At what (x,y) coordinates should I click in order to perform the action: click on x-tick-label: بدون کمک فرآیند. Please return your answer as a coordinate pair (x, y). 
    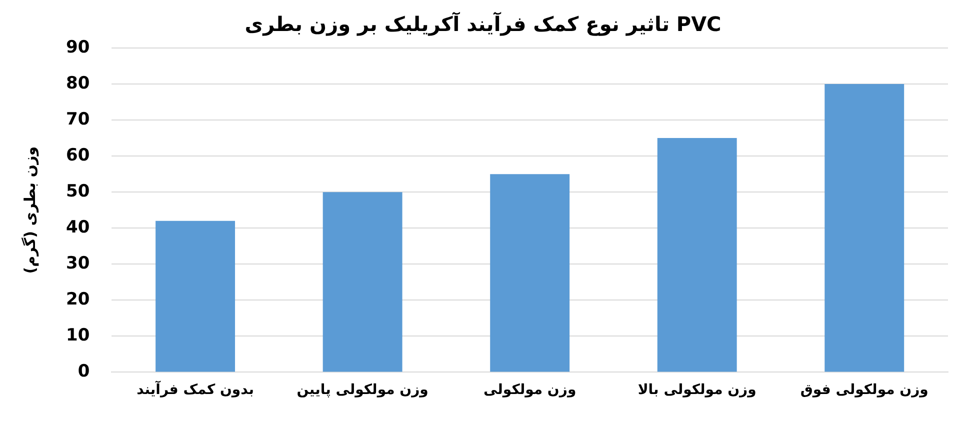
    Looking at the image, I should click on (195, 389).